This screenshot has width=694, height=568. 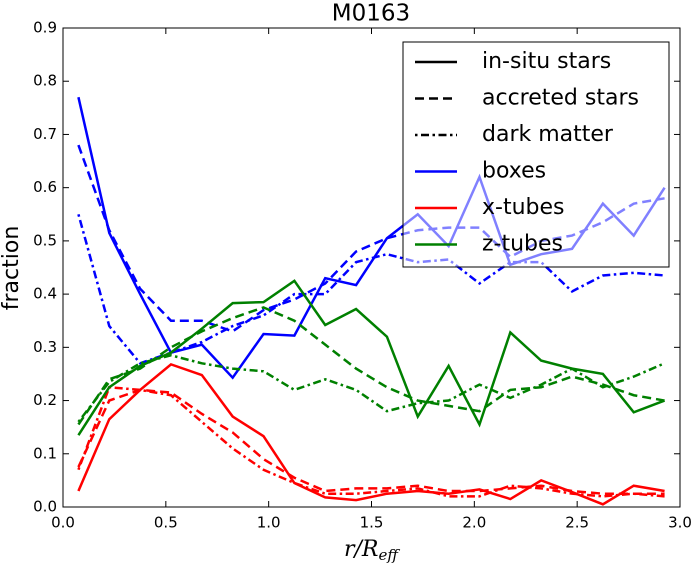 I want to click on y-tick-label: 0.5, so click(x=45, y=240).